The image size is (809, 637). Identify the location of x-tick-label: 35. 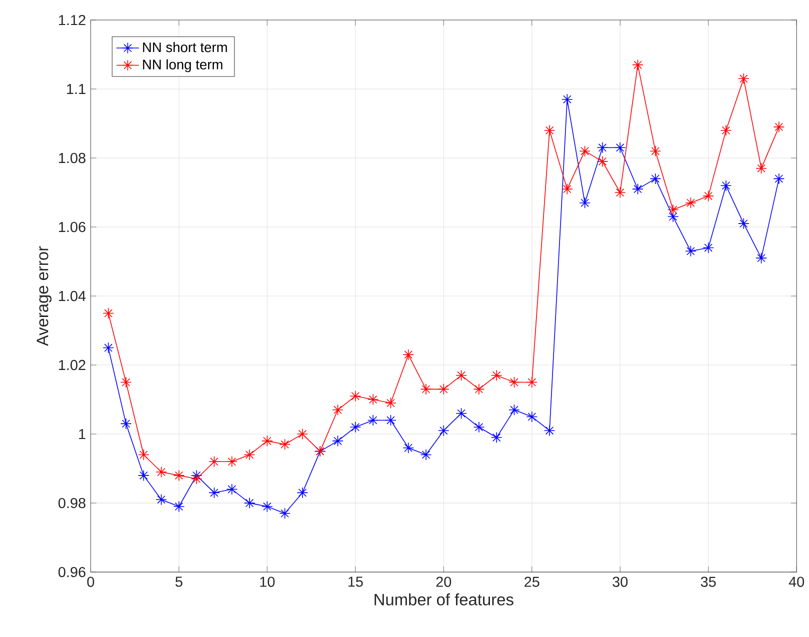
(708, 581).